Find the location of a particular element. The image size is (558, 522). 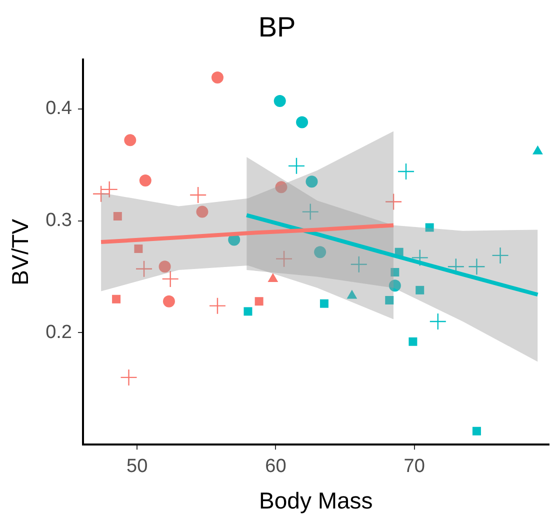

x-tick-label: 60 is located at coordinates (275, 467).